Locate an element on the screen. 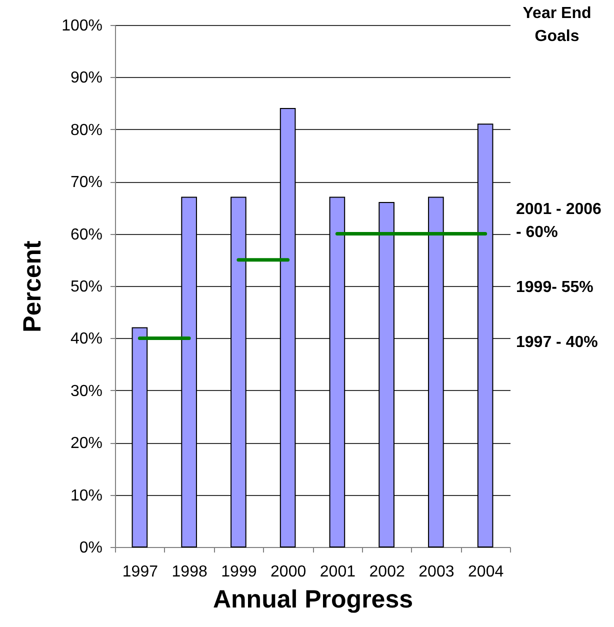 This screenshot has height=627, width=614. x-tick-label: 2000 is located at coordinates (288, 572).